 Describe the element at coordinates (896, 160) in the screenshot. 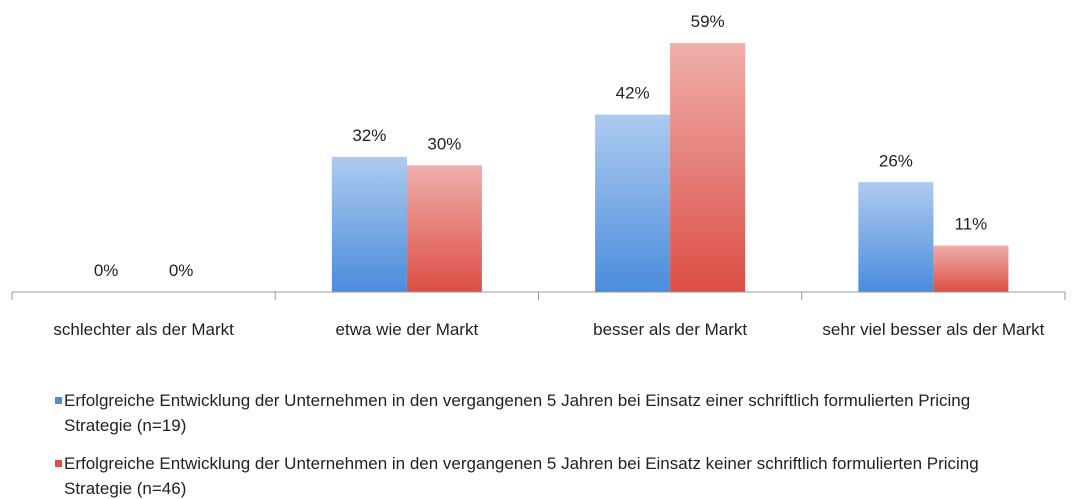

I see `value-label: 26%` at that location.